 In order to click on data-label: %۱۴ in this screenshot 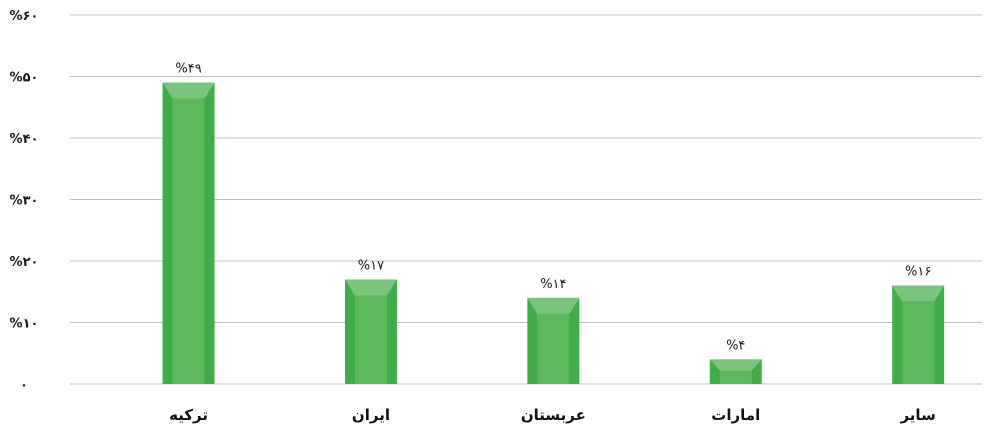, I will do `click(553, 284)`.